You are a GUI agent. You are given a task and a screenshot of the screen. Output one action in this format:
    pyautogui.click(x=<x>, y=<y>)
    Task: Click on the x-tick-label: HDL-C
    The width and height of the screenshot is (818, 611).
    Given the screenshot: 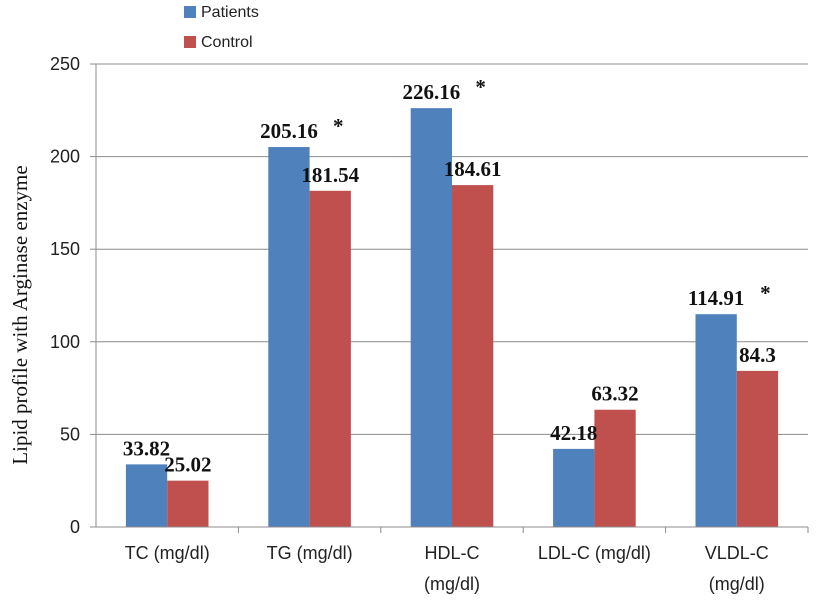 What is the action you would take?
    pyautogui.click(x=451, y=553)
    